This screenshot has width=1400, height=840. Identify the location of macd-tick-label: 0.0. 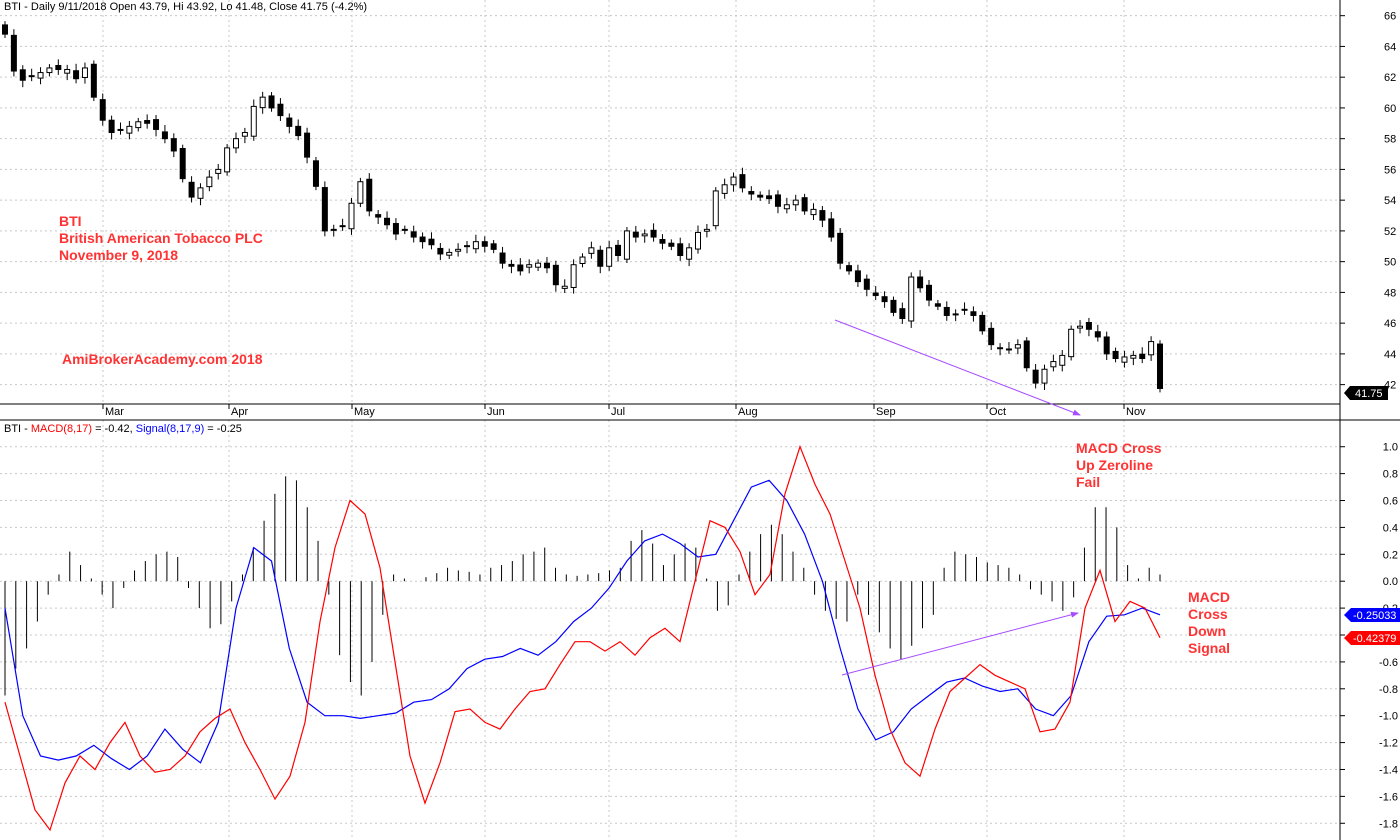
(1390, 582).